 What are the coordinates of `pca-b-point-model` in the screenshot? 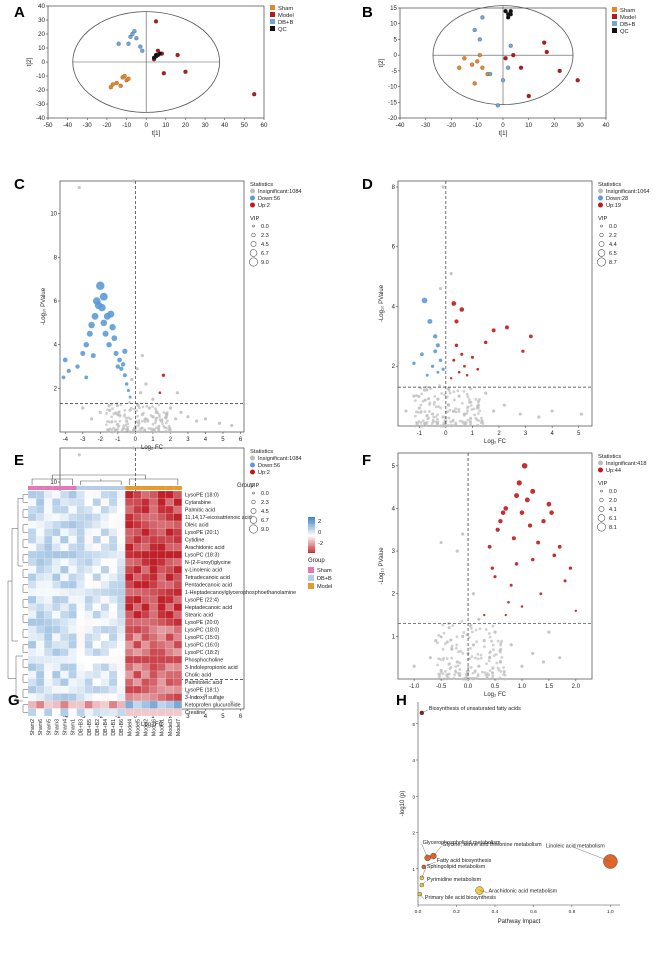 It's located at (577, 80).